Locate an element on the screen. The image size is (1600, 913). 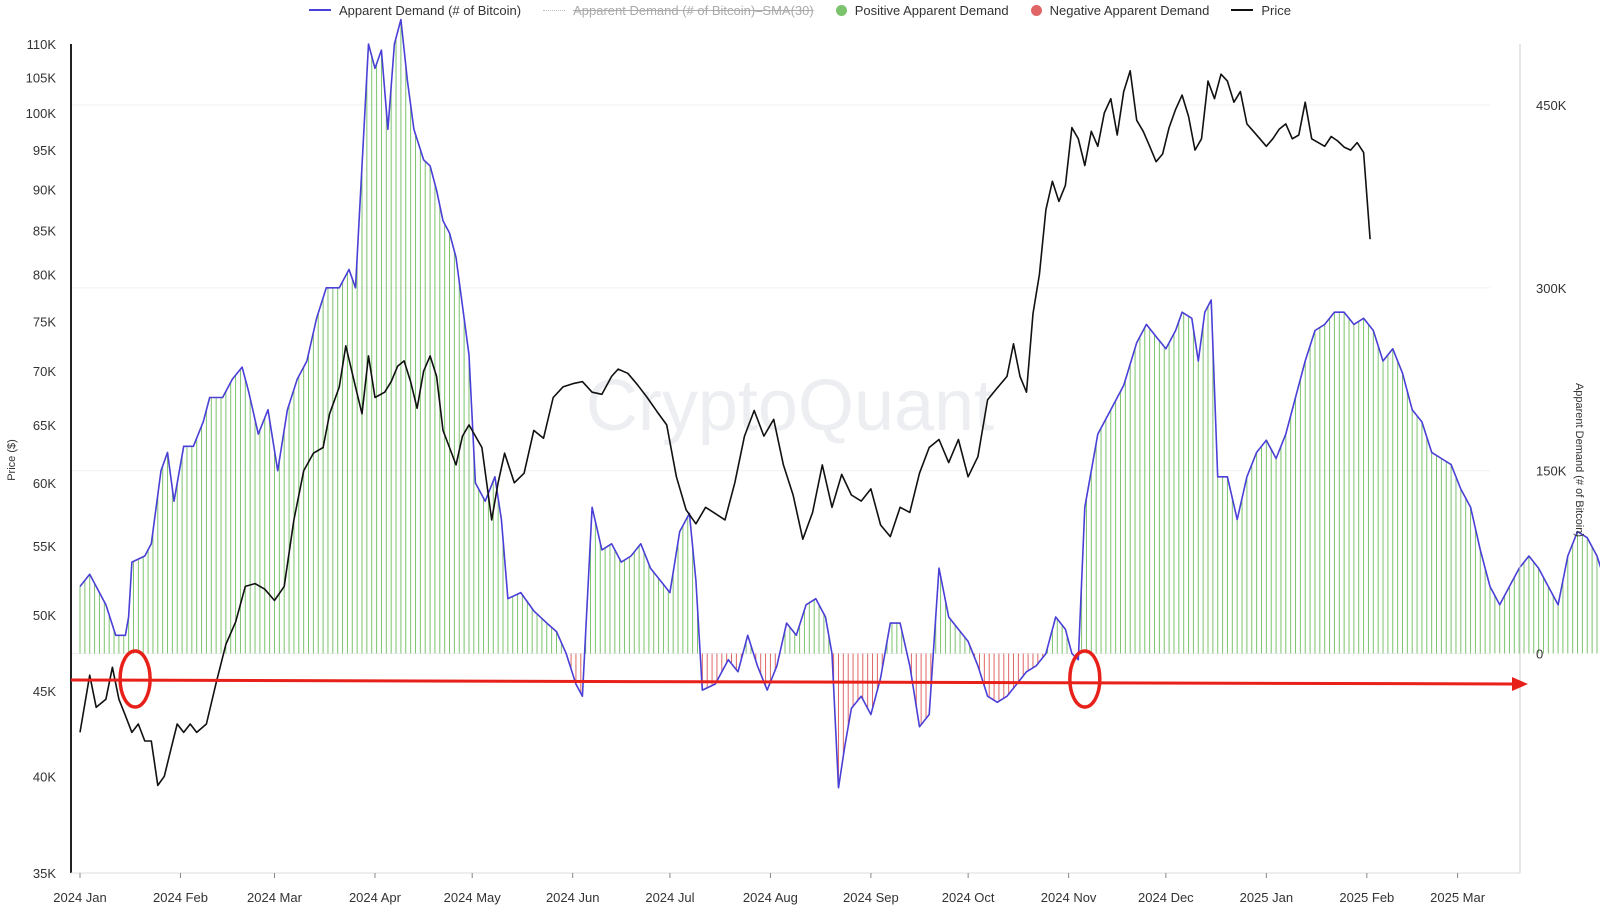
x-tick-label: 2024 May is located at coordinates (473, 897).